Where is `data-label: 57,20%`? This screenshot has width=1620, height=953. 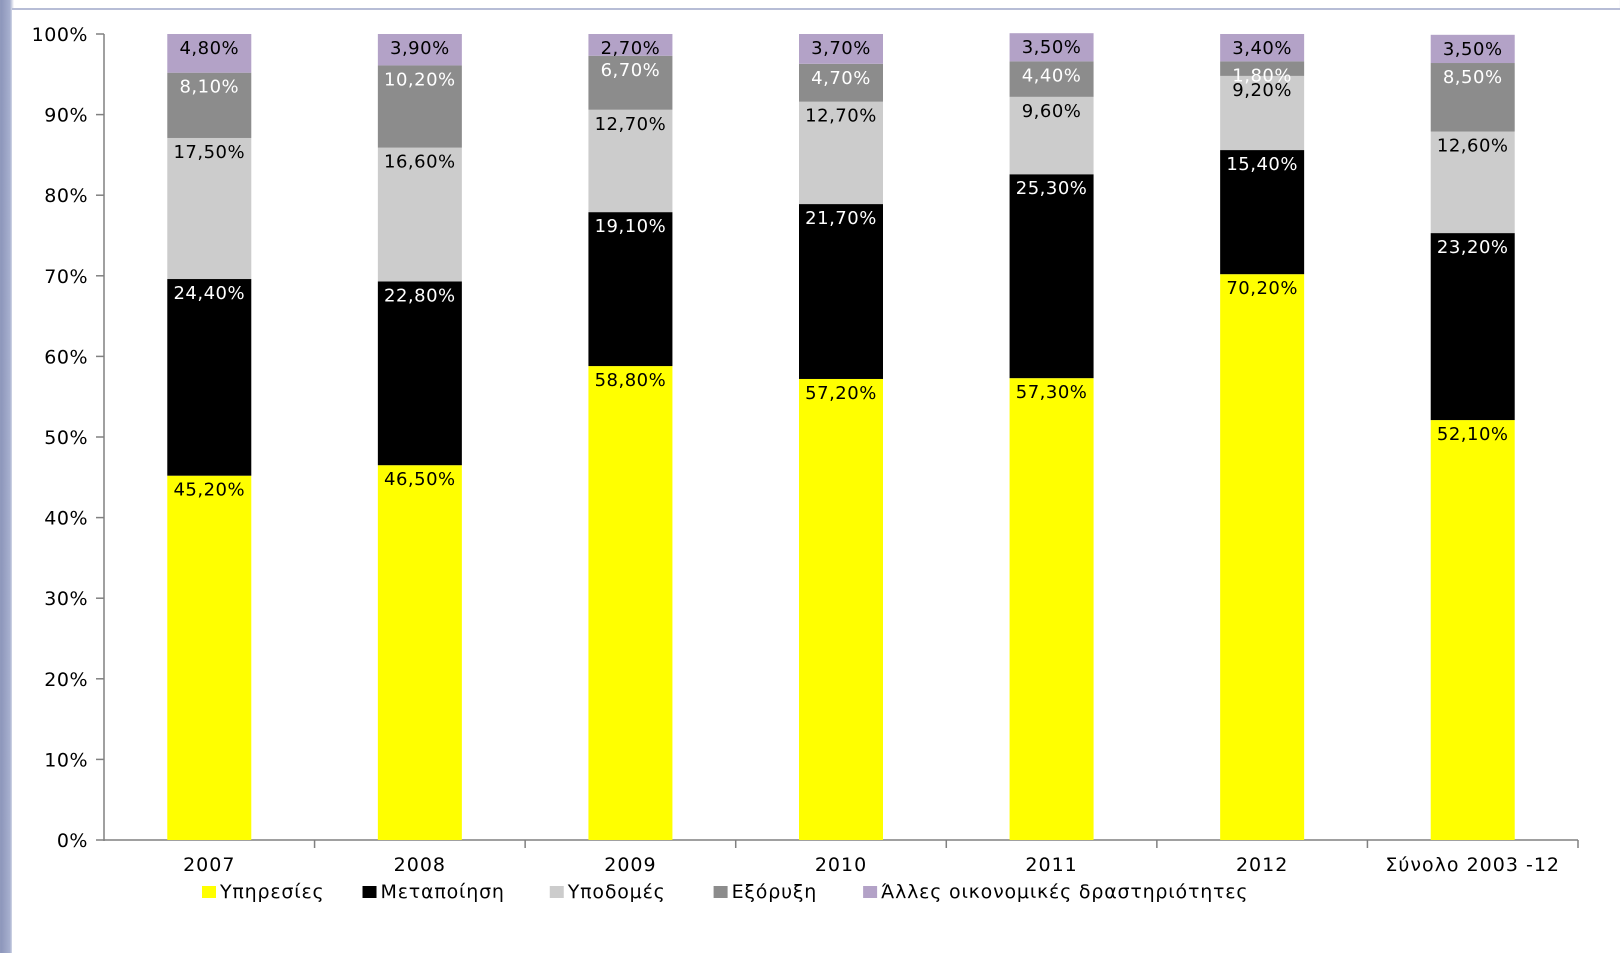
data-label: 57,20% is located at coordinates (841, 393).